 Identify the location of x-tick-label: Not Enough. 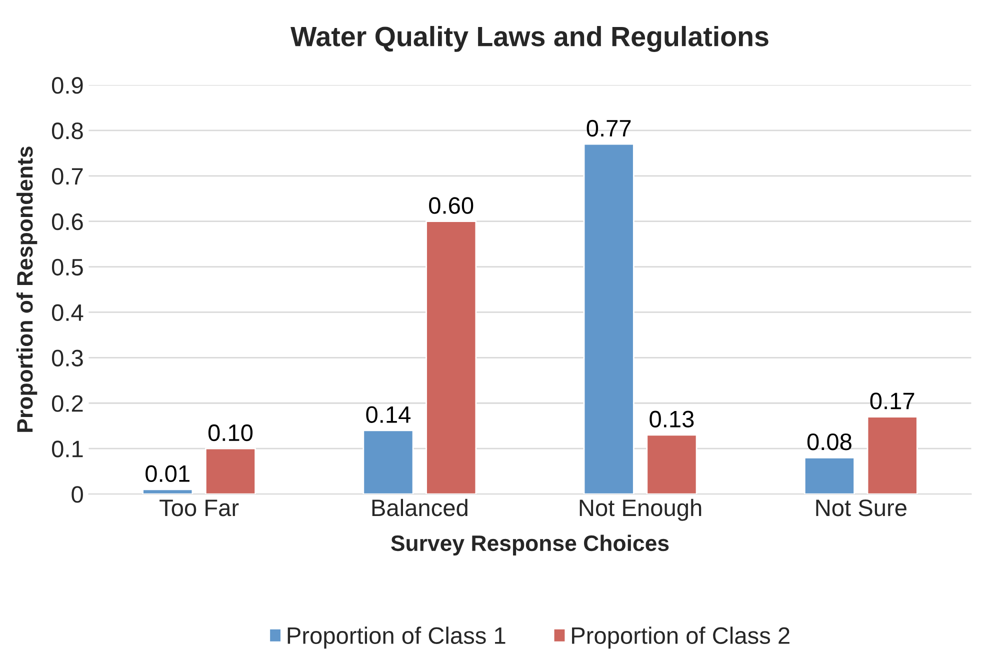
(641, 509).